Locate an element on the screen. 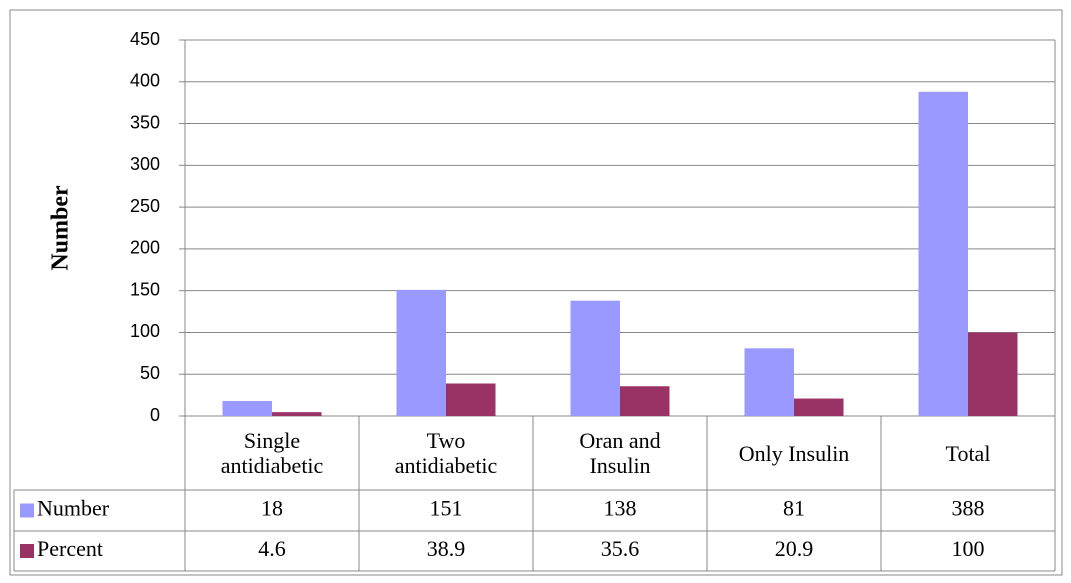 This screenshot has height=583, width=1071. x-tick-label: Oran and Insulin is located at coordinates (620, 453).